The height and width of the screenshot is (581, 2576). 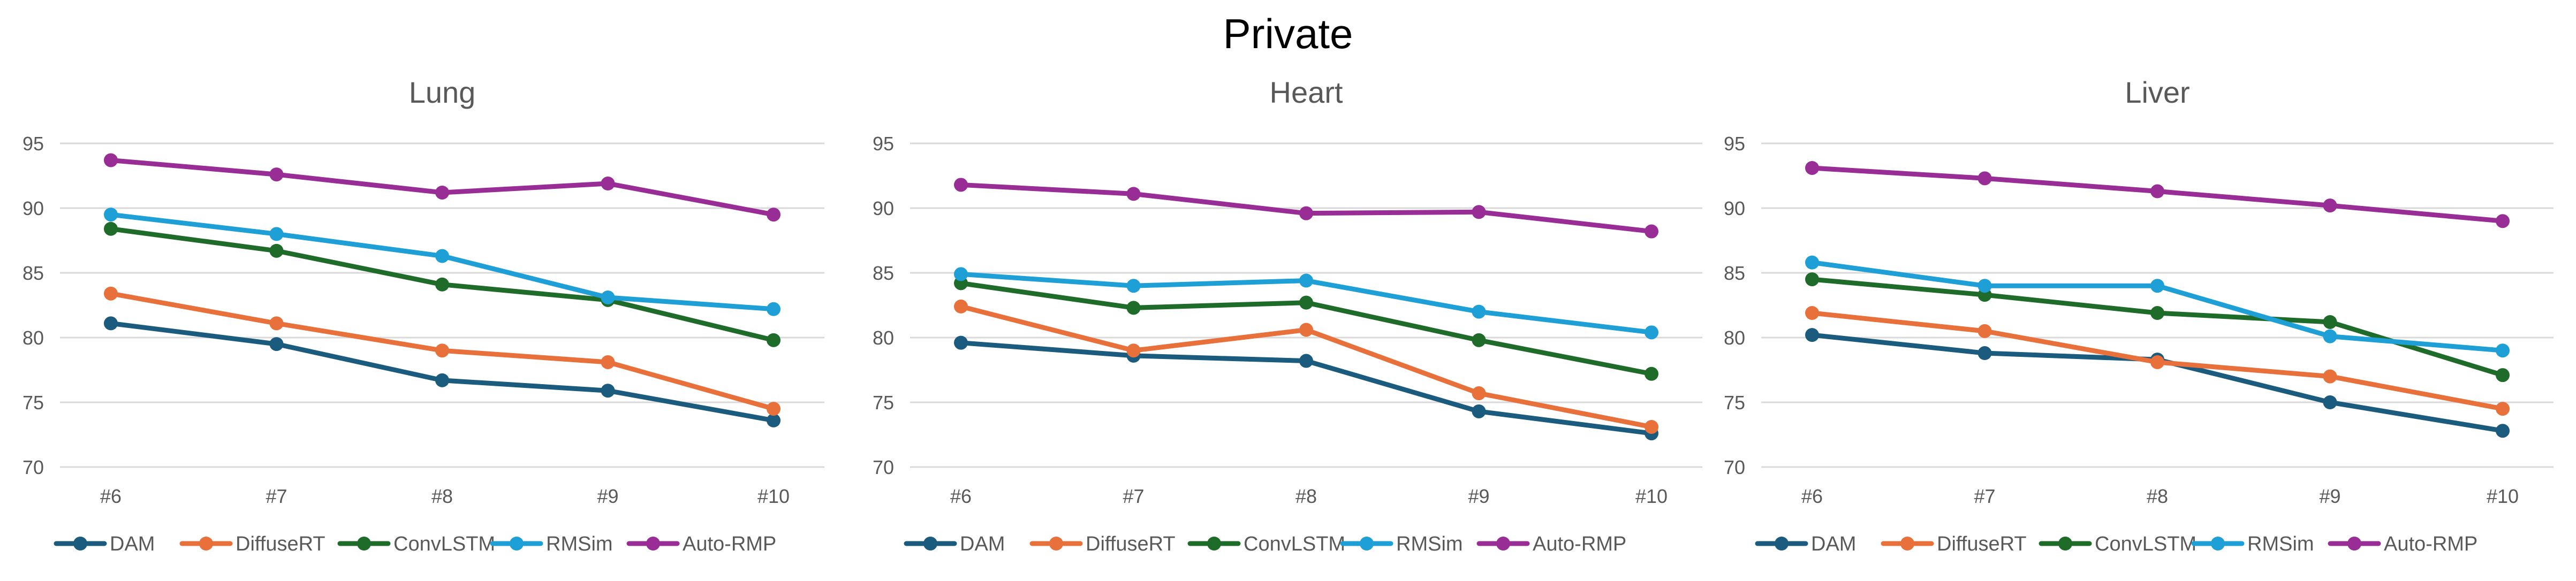 I want to click on liver-y-tick-label: 75, so click(x=1734, y=403).